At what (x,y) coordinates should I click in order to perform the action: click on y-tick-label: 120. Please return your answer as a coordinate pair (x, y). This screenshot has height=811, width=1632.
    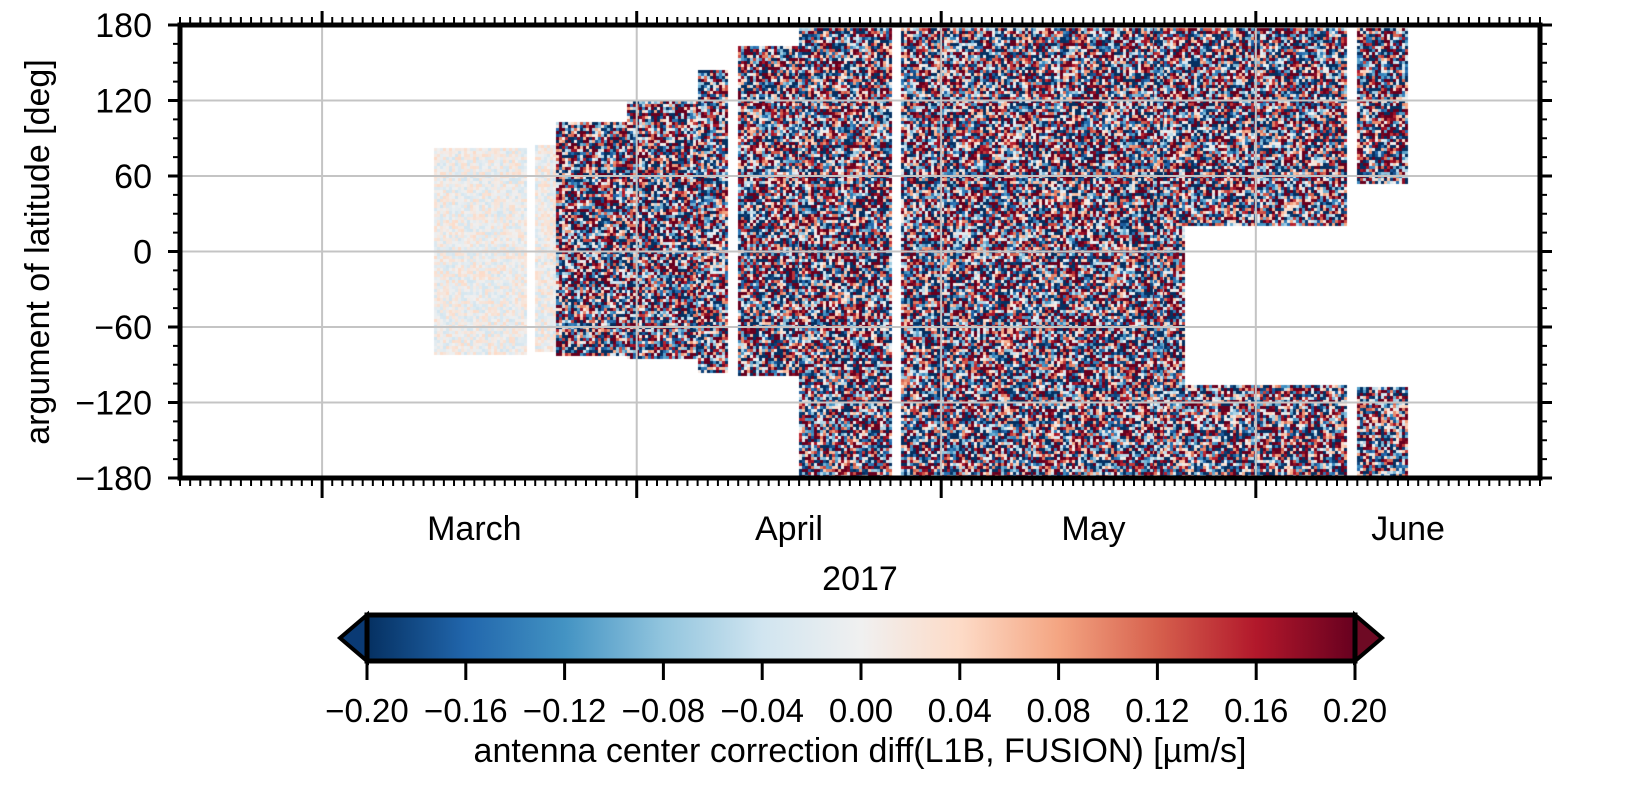
    Looking at the image, I should click on (123, 102).